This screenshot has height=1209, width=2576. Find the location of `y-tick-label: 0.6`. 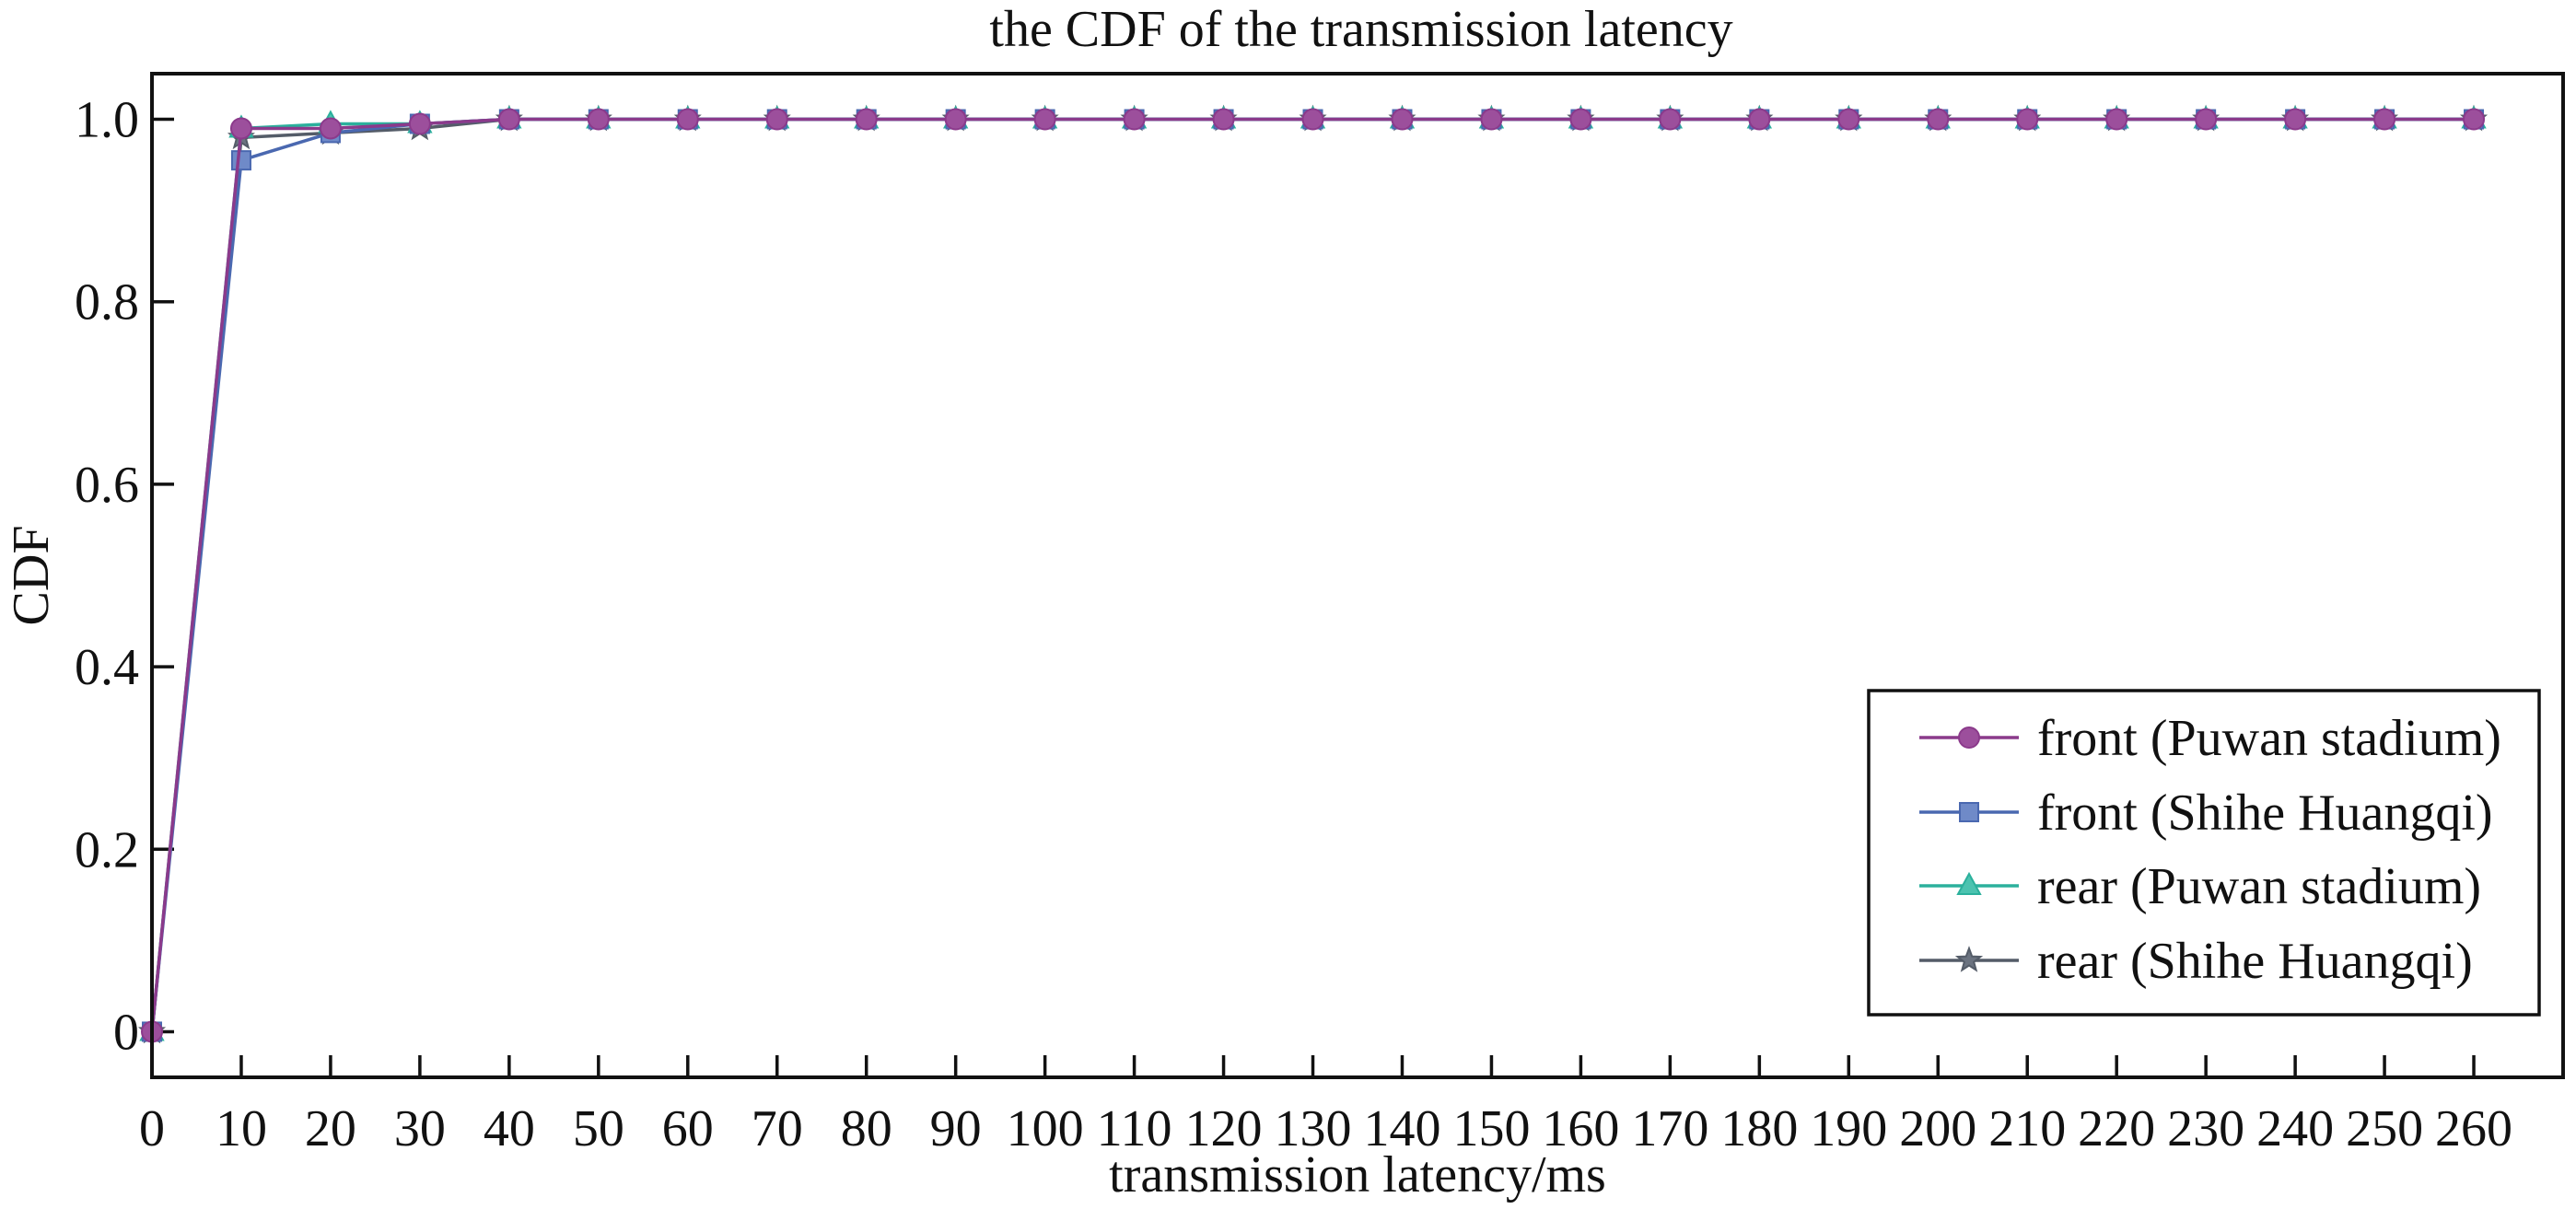

y-tick-label: 0.6 is located at coordinates (107, 485).